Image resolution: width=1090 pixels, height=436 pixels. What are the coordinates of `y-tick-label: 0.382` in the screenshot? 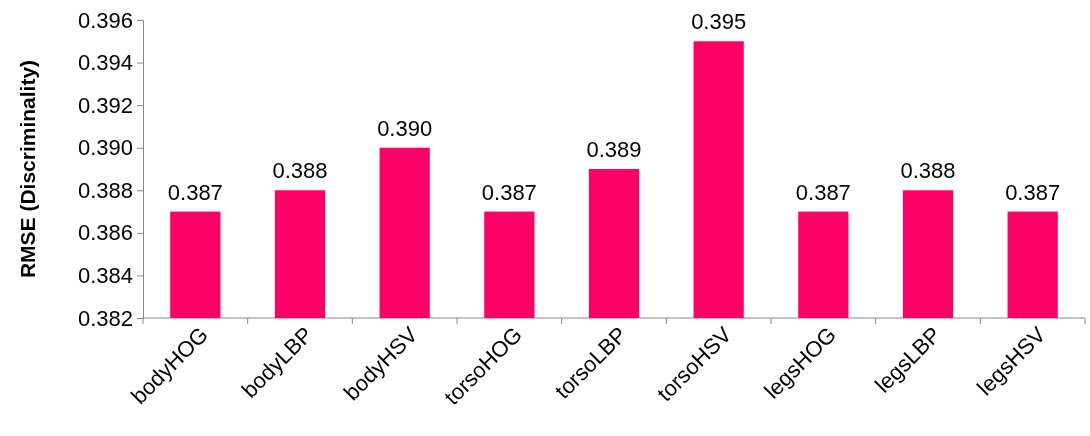 It's located at (105, 318).